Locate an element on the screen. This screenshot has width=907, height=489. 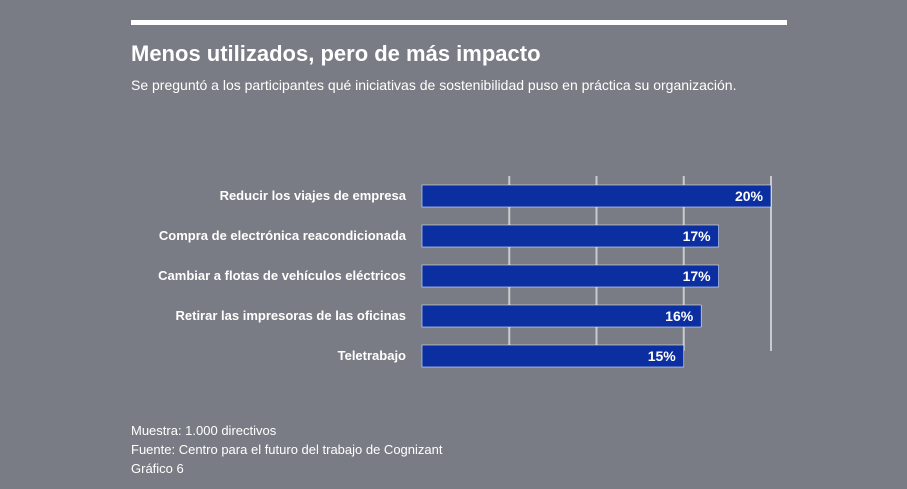
value-label-4: 16% is located at coordinates (679, 316).